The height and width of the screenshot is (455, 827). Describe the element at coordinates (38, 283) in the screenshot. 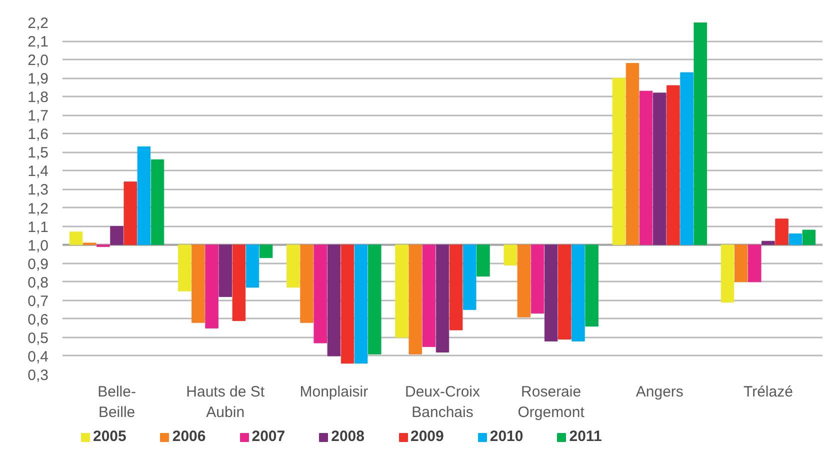

I see `y-tick-label: 0,8` at that location.